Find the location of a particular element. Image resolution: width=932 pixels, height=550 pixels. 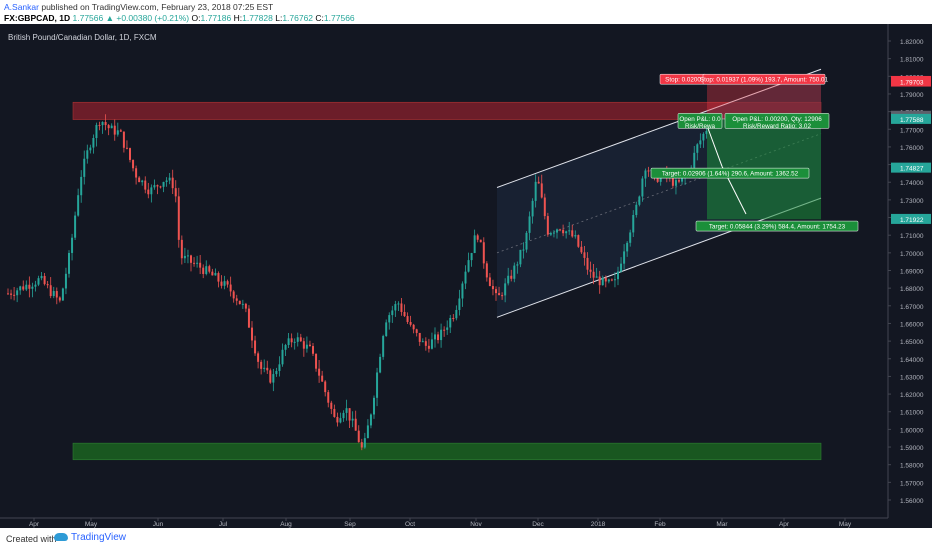

low-label: L: is located at coordinates (279, 18).